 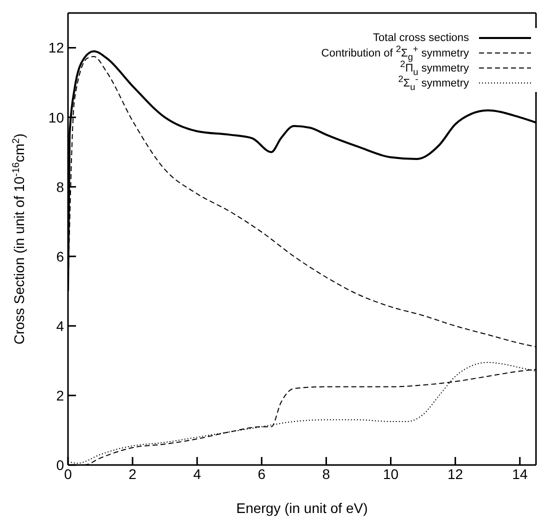 What do you see at coordinates (132, 474) in the screenshot?
I see `x-tick-label: 2` at bounding box center [132, 474].